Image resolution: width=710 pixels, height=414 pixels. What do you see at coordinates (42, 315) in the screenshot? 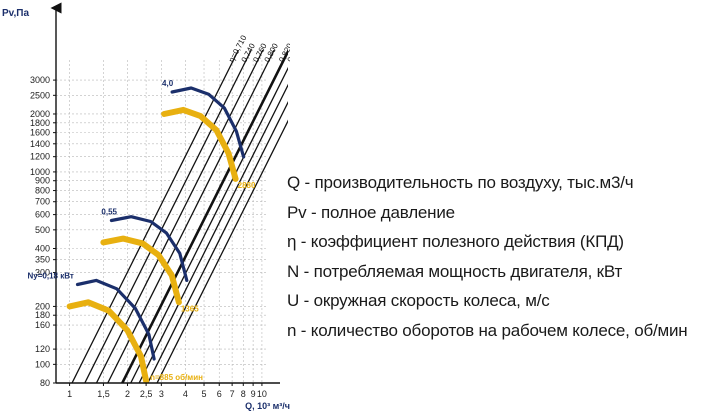
I see `y-tick-label: 180` at bounding box center [42, 315].